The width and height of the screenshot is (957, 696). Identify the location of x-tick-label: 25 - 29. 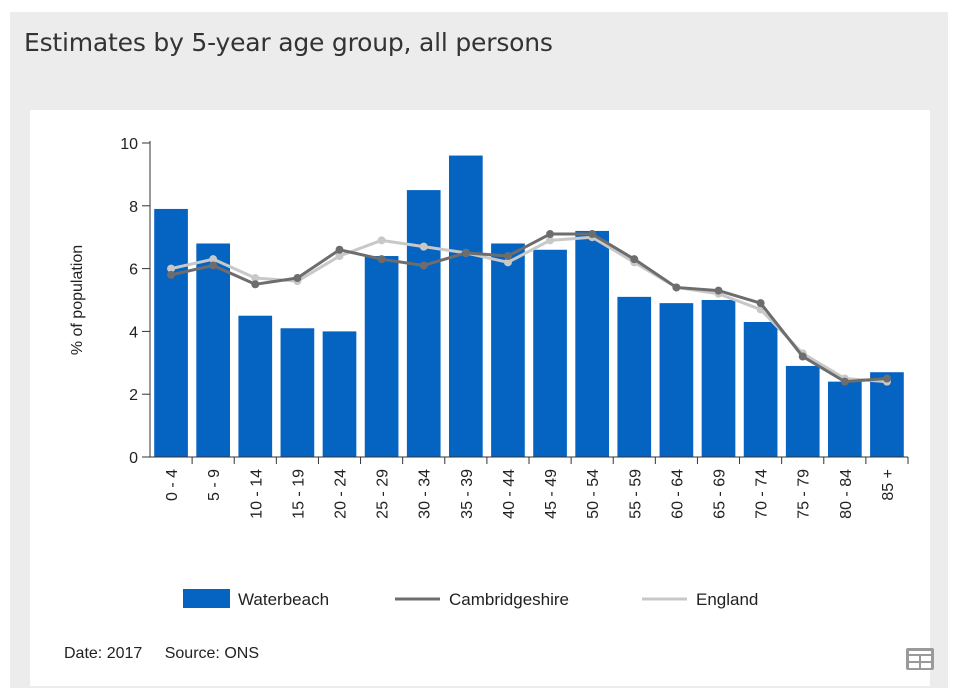
(383, 494).